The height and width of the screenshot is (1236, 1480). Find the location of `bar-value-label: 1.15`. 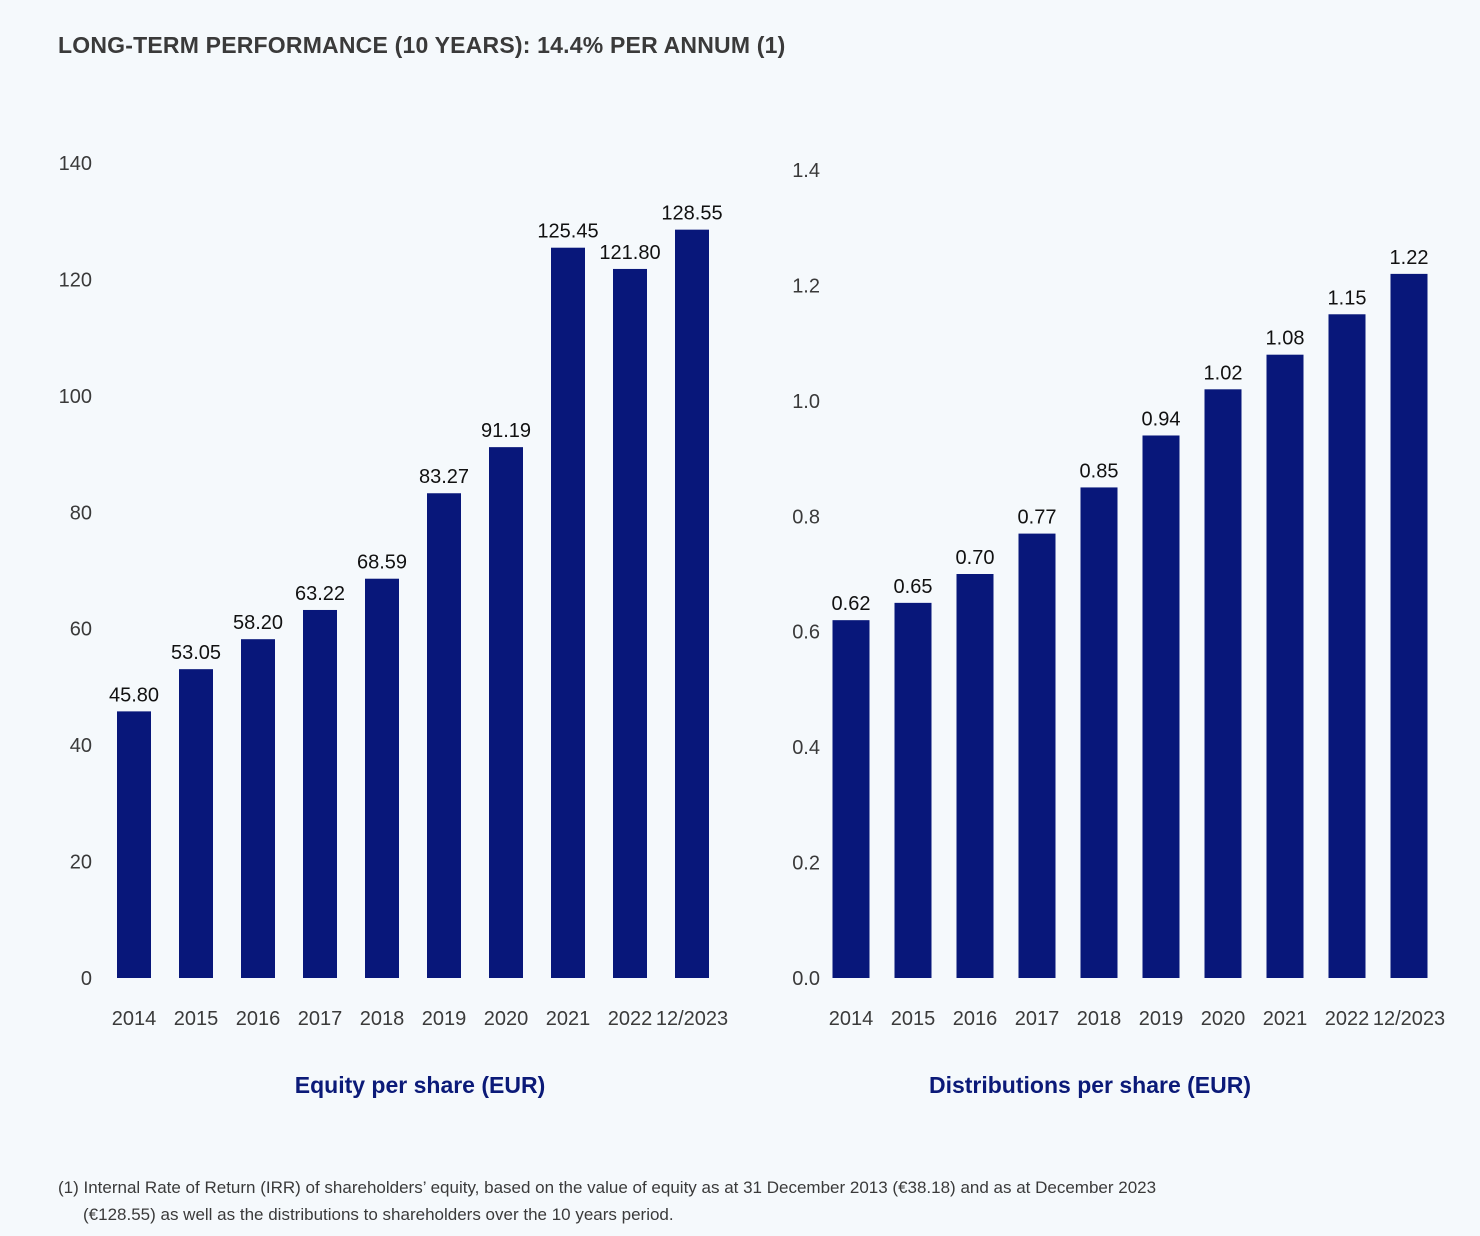

bar-value-label: 1.15 is located at coordinates (1347, 298).